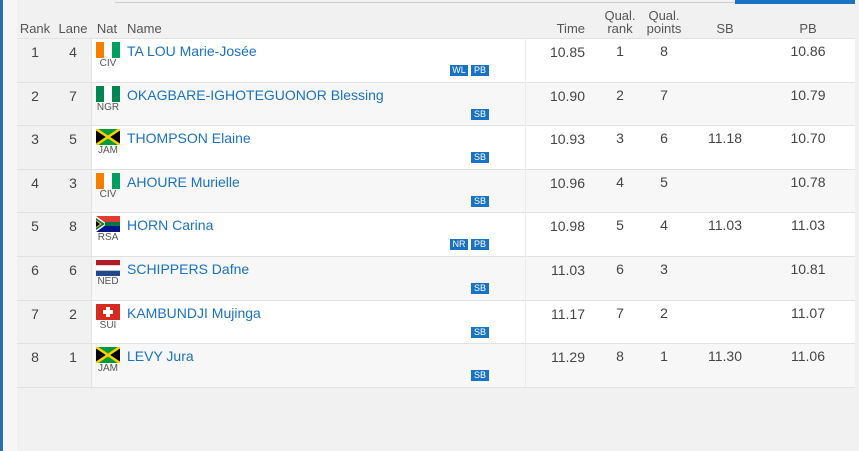 The image size is (859, 451). I want to click on lane: 5, so click(73, 139).